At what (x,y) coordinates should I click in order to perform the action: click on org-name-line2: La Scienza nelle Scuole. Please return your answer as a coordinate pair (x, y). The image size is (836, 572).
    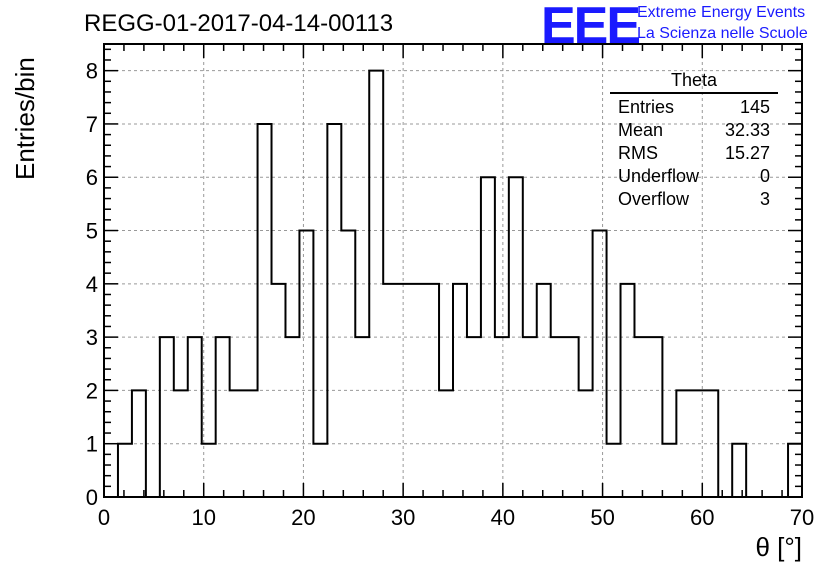
    Looking at the image, I should click on (722, 33).